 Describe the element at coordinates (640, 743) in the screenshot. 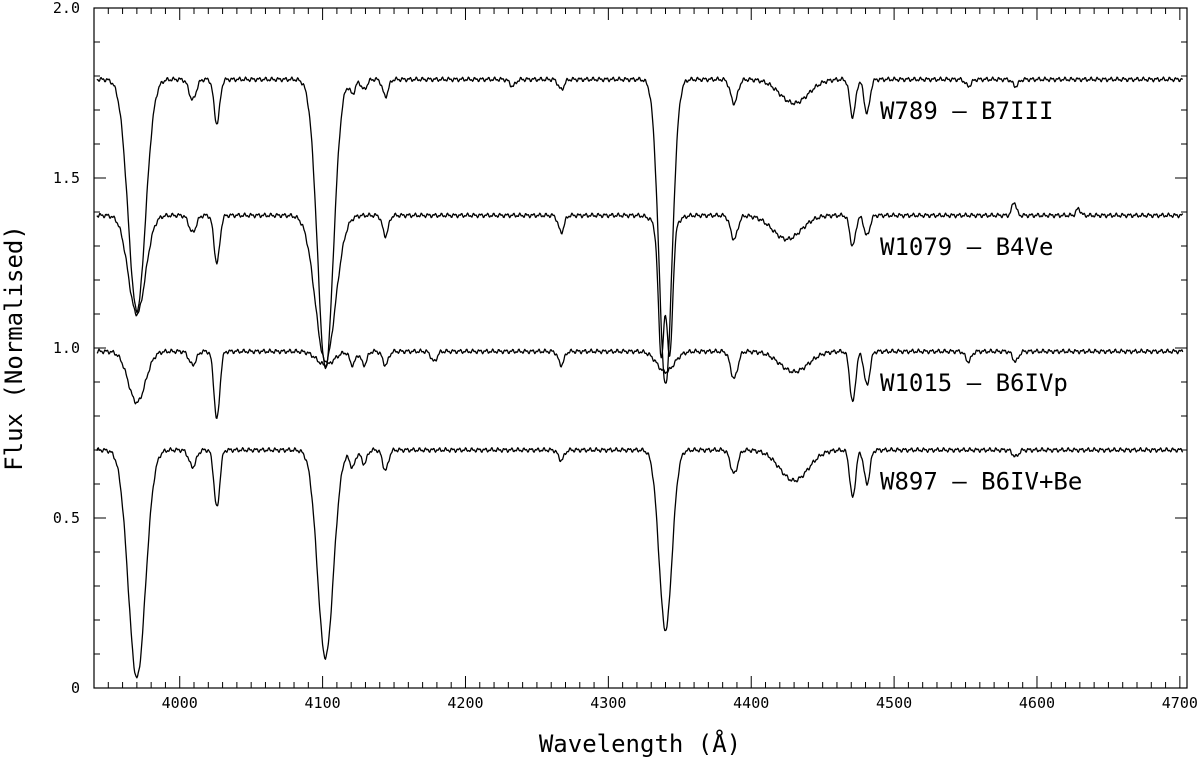

I see `x-axis-title: Wavelength (Å)` at that location.